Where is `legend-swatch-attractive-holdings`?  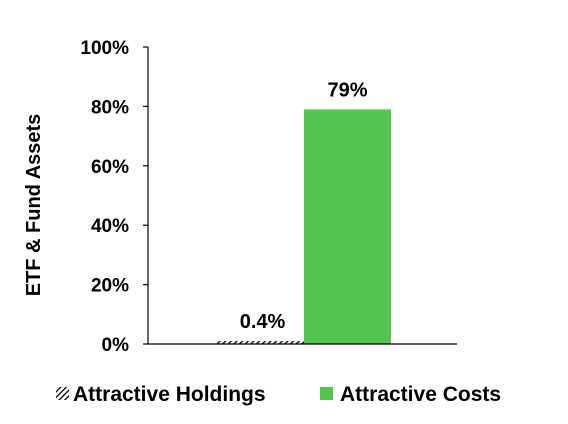 legend-swatch-attractive-holdings is located at coordinates (62, 393).